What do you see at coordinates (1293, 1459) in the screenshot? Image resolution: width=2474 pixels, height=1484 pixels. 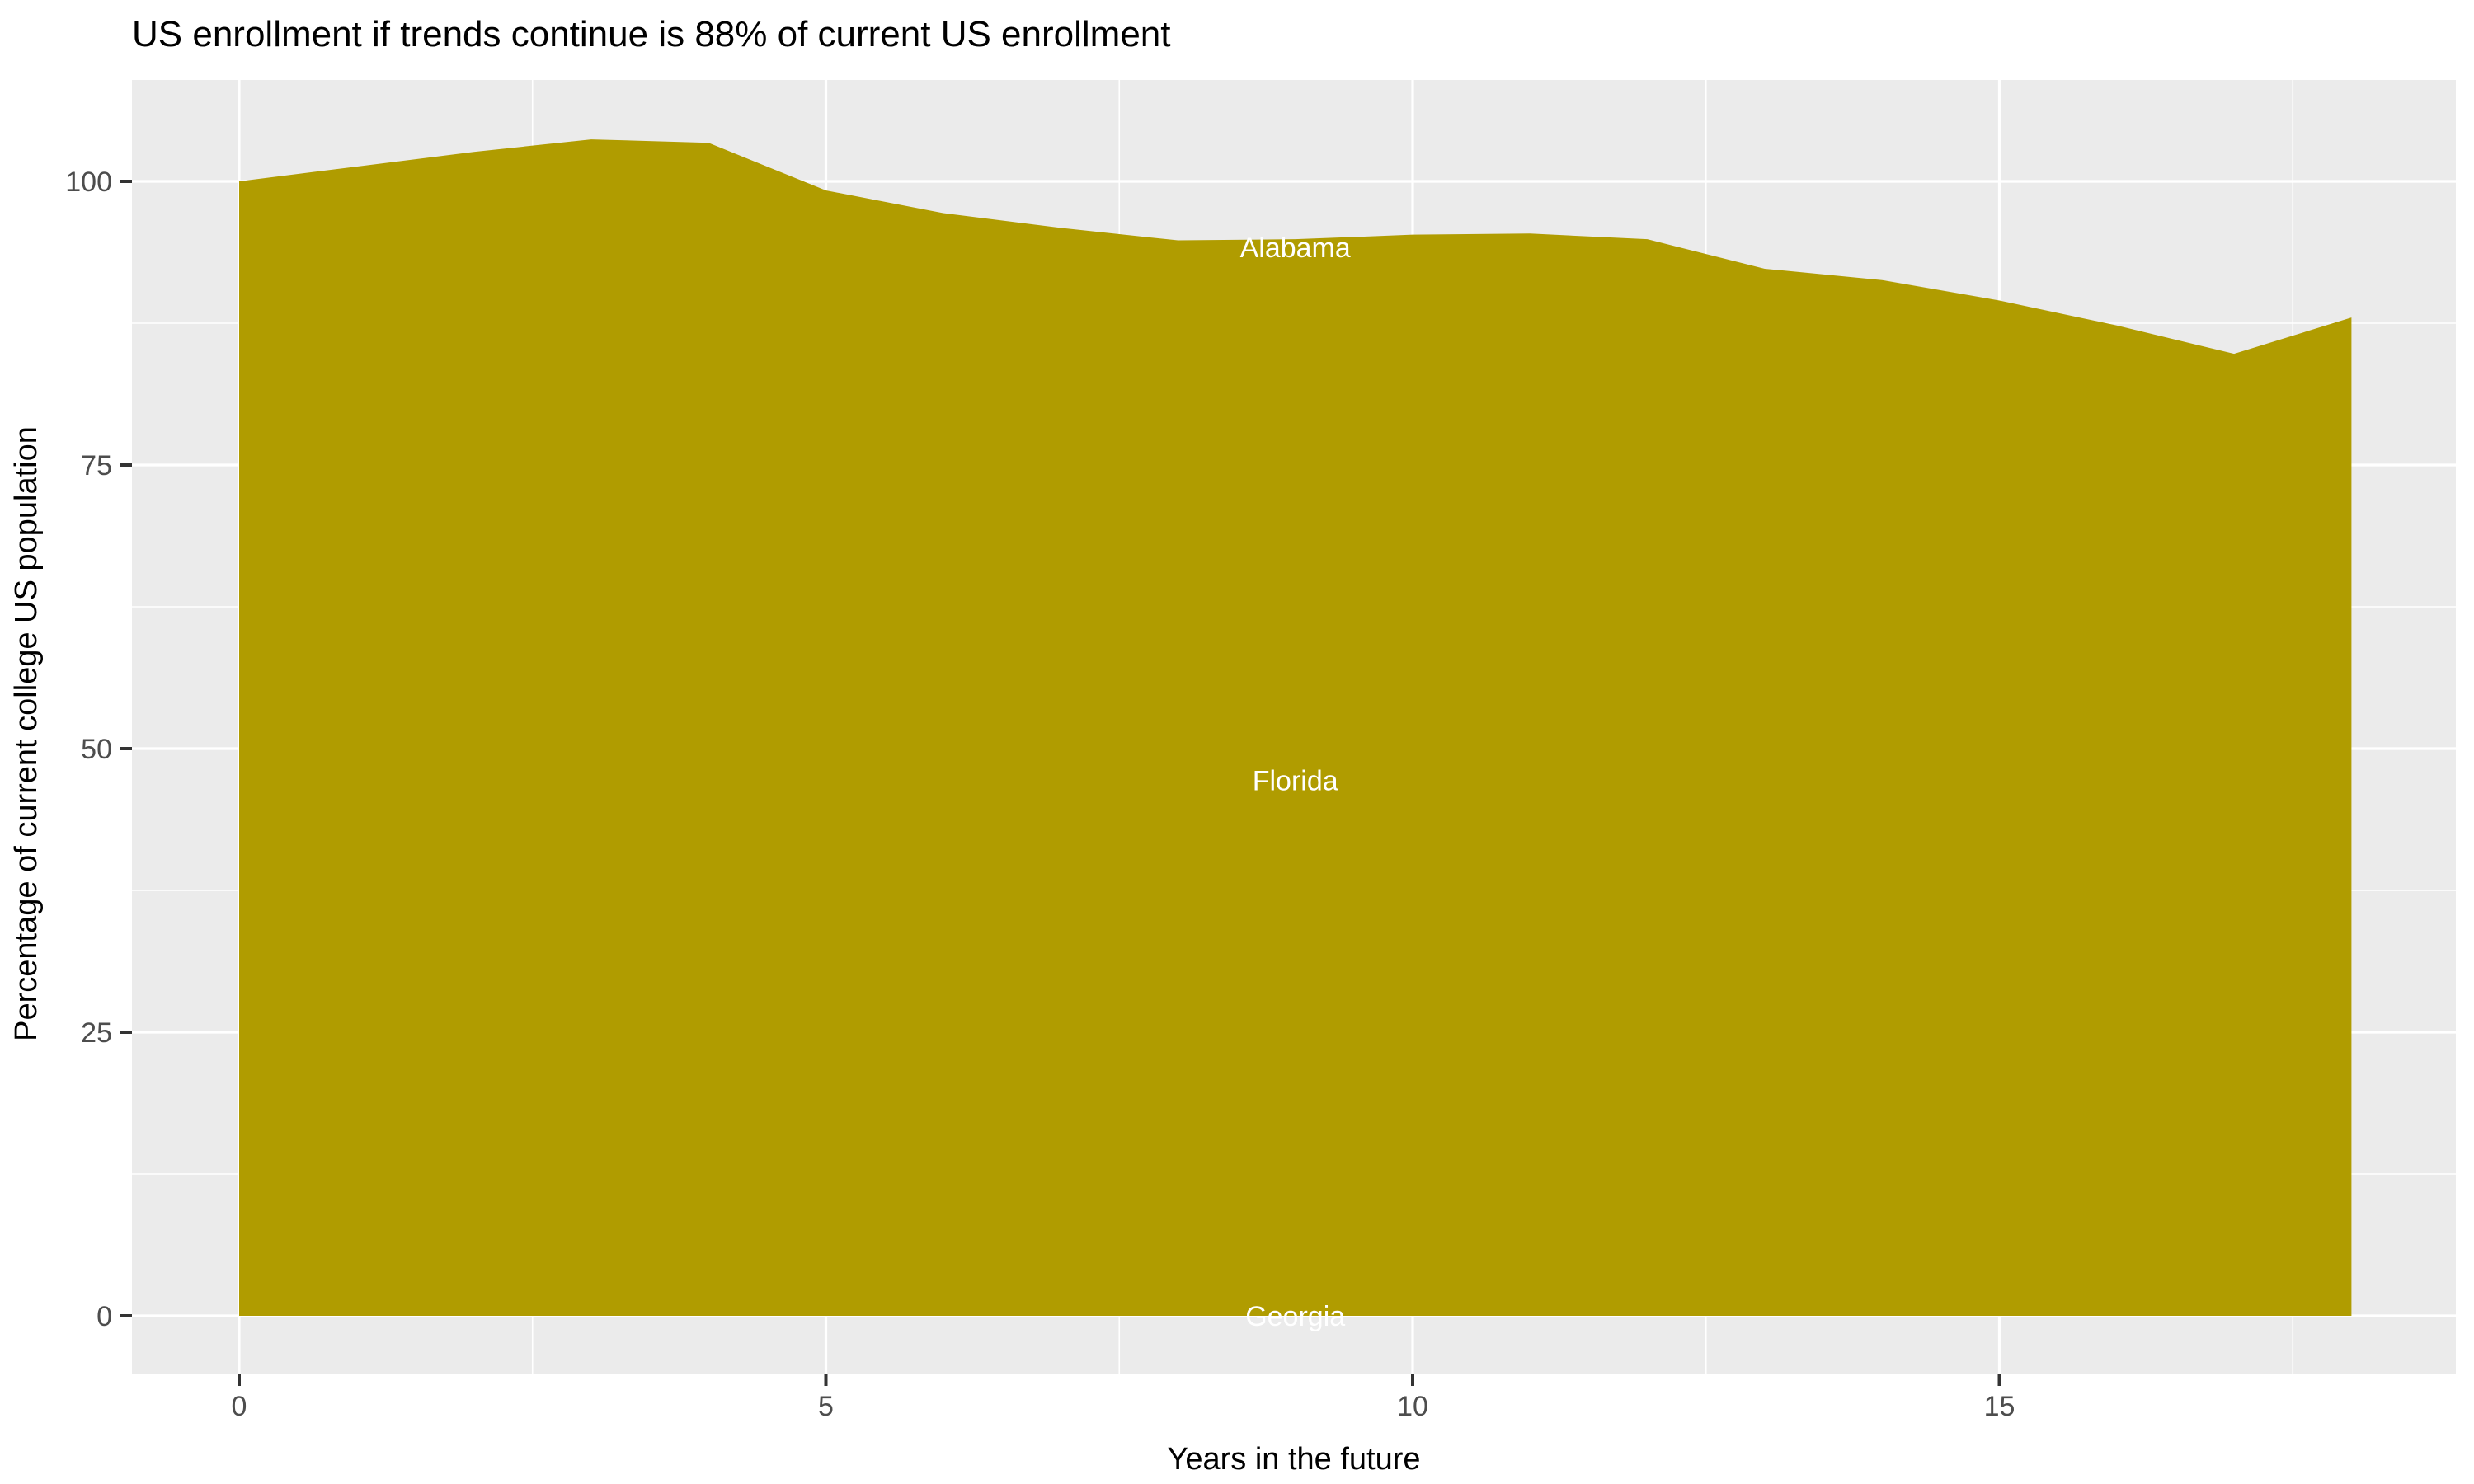 I see `x-axis-title: Years in the future` at bounding box center [1293, 1459].